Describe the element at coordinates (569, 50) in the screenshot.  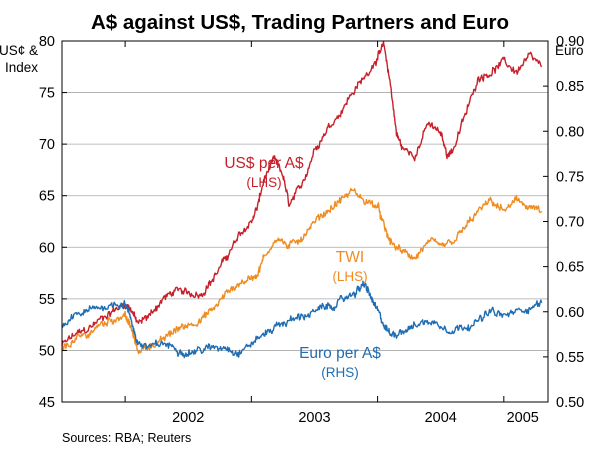
I see `right-axis-label: Euro` at that location.